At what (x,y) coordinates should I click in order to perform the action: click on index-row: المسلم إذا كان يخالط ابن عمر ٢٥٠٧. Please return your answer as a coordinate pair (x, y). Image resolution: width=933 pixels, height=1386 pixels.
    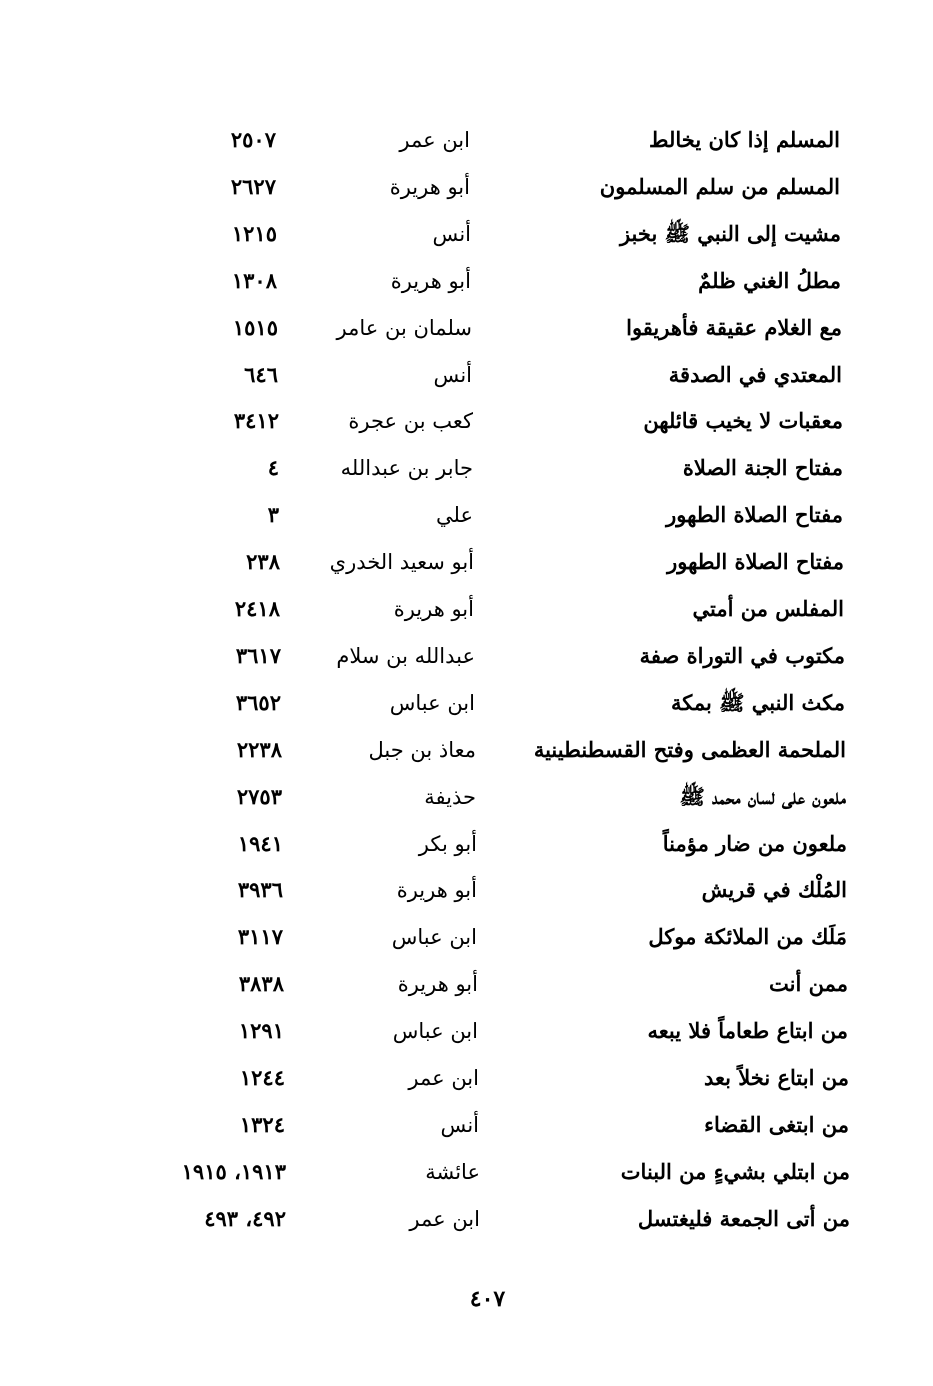
    Looking at the image, I should click on (466, 140).